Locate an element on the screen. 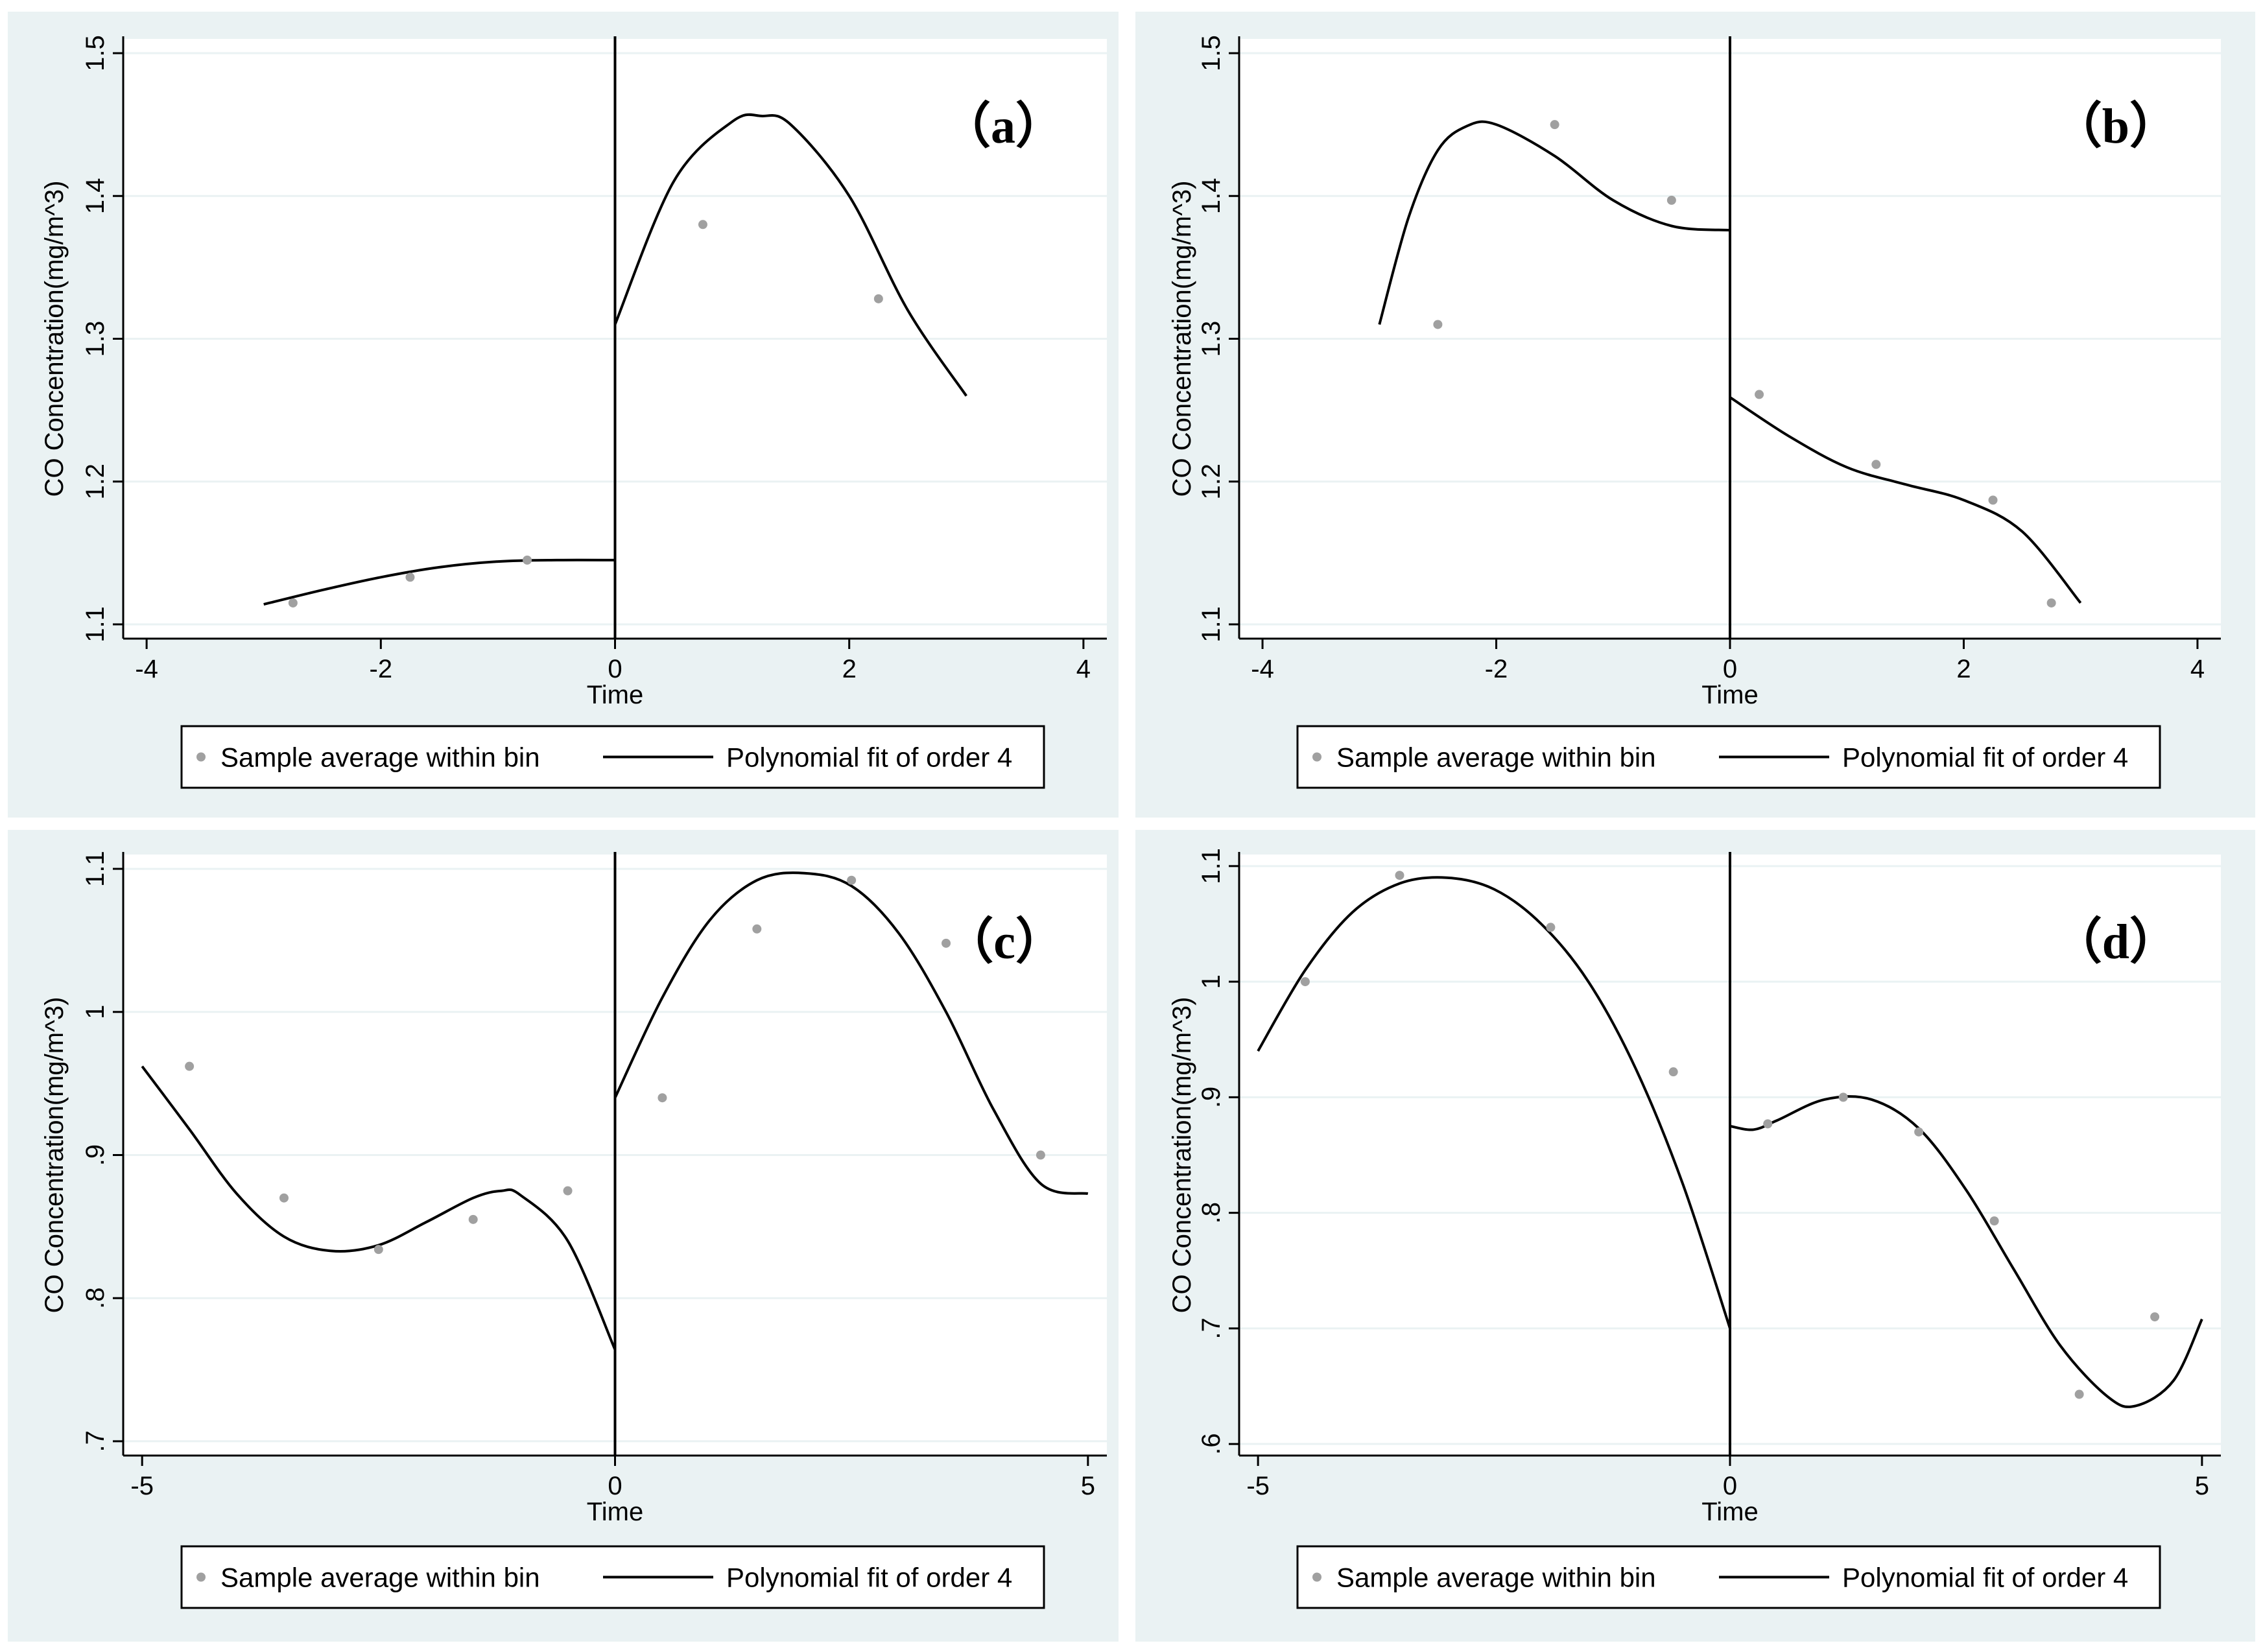 Image resolution: width=2263 pixels, height=1652 pixels. y-tick-label: .6 is located at coordinates (1211, 1443).